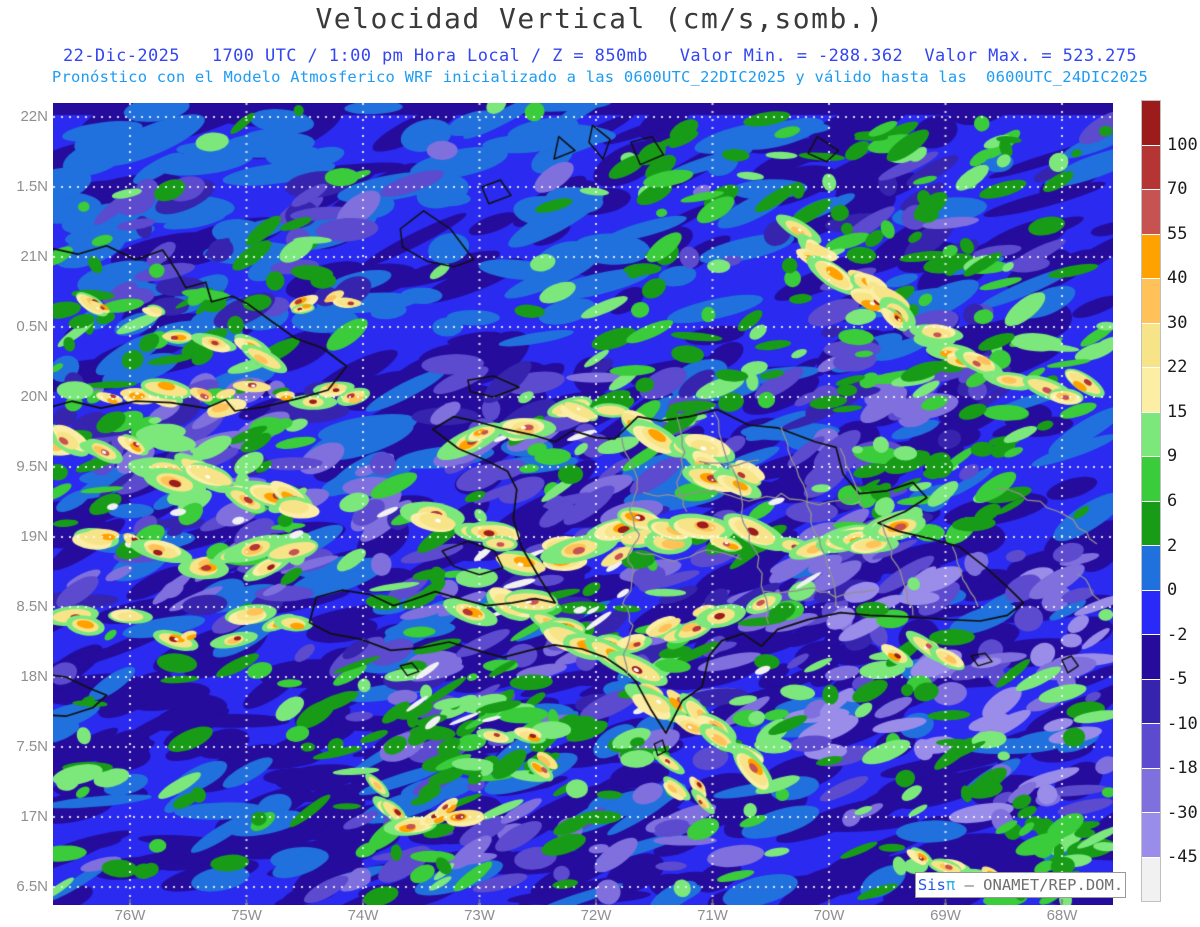 The width and height of the screenshot is (1200, 927). I want to click on page-title: Velocidad Vertical (cm/s,somb.), so click(600, 18).